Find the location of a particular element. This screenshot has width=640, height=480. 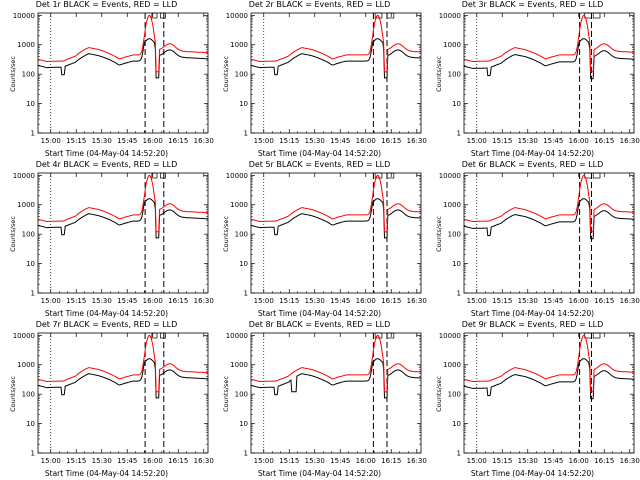

panel-title: Det 2r BLACK = Events, RED = LLD is located at coordinates (319, 4).